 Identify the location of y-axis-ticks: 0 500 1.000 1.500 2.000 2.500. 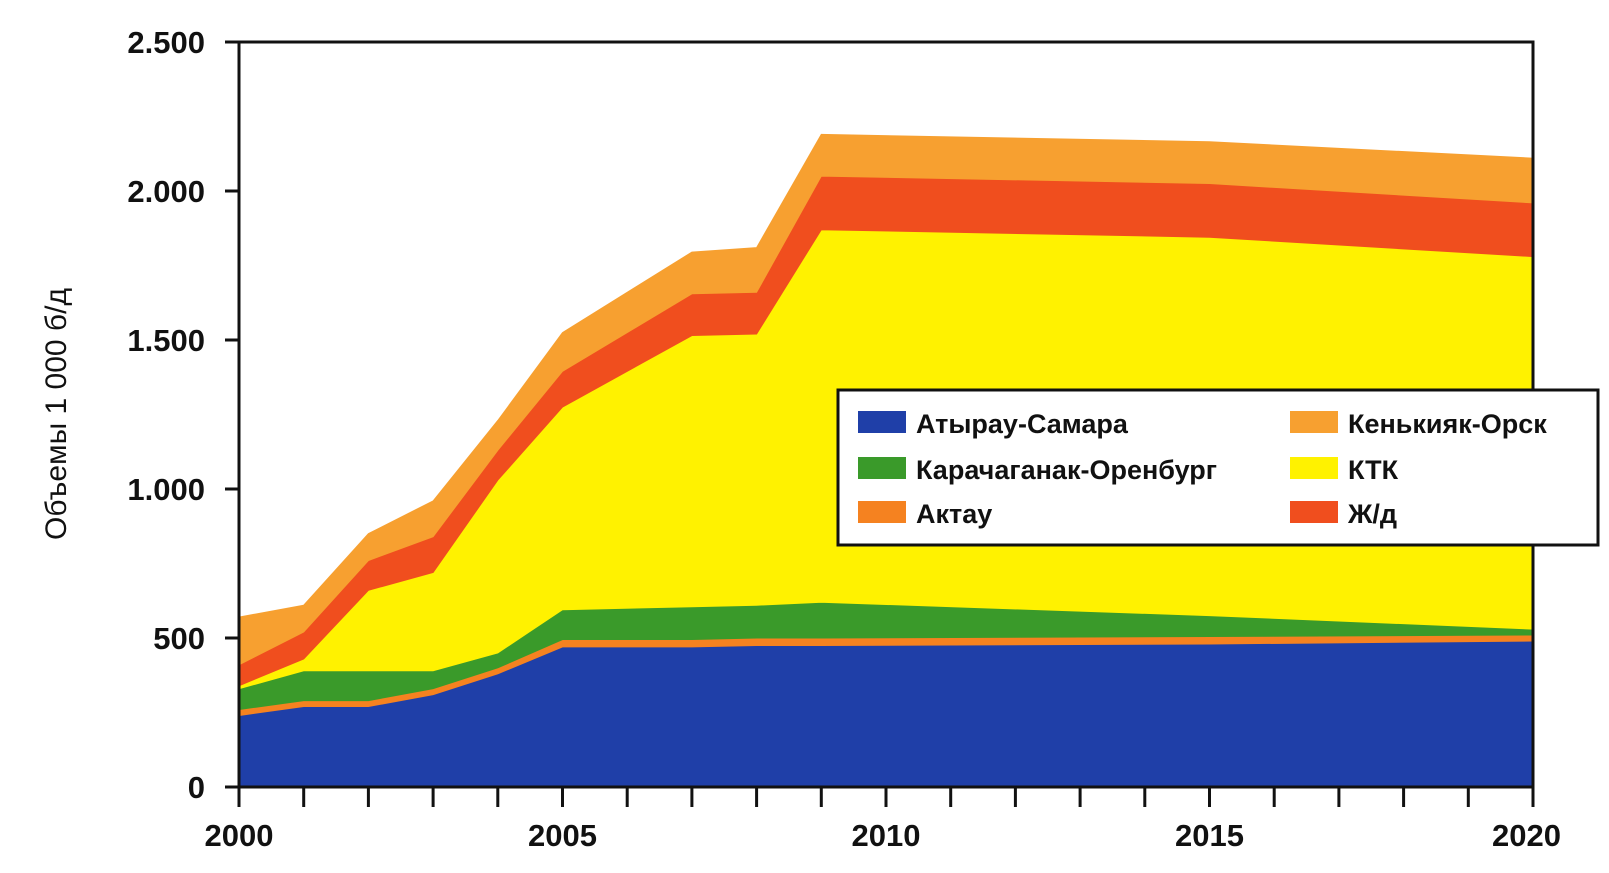
(183, 415).